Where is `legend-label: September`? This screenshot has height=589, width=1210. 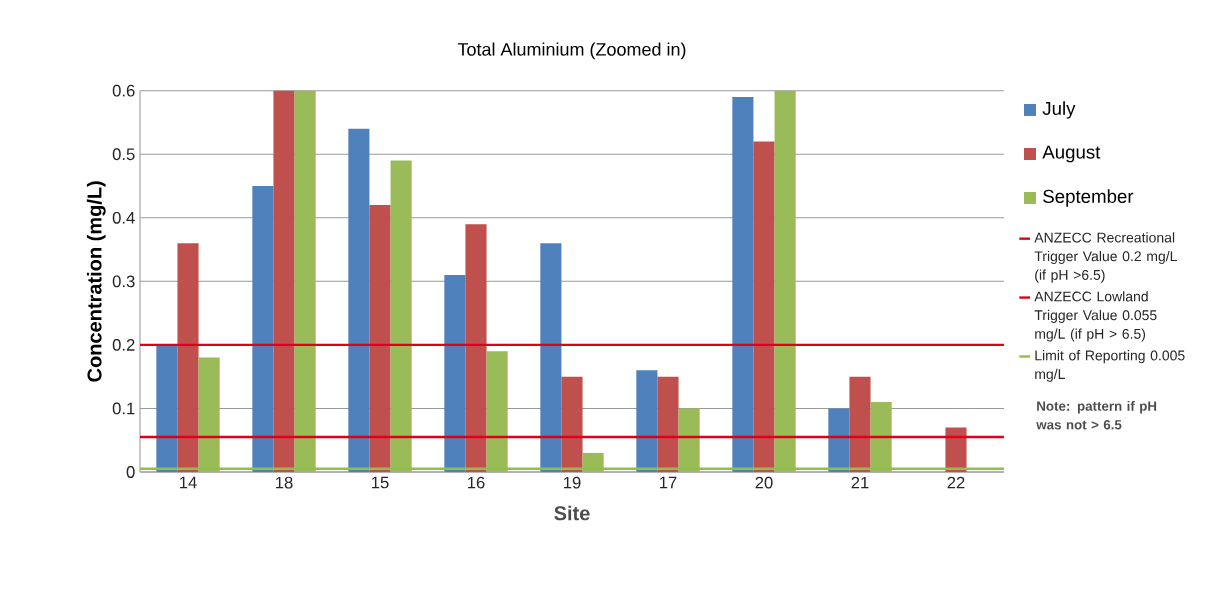 legend-label: September is located at coordinates (1088, 198).